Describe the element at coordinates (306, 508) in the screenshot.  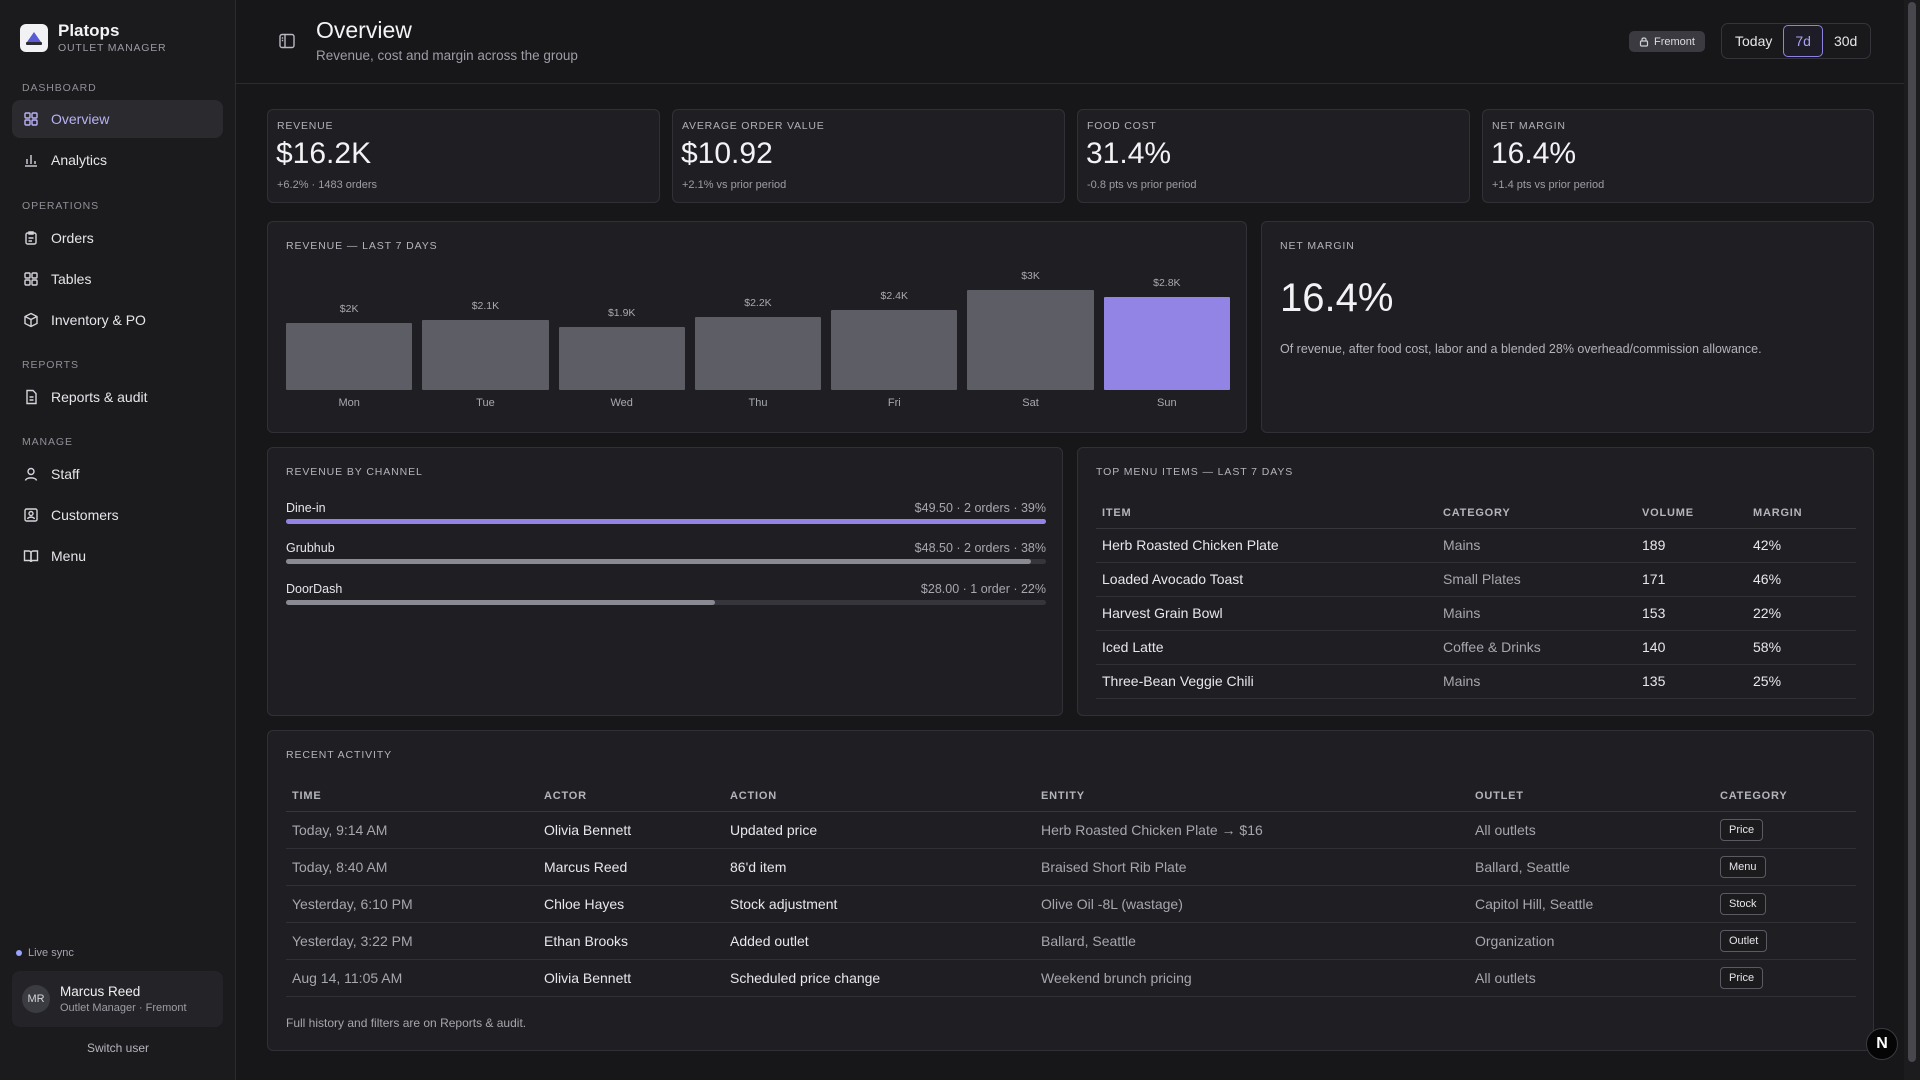
I see `channel-name: Dine-in` at that location.